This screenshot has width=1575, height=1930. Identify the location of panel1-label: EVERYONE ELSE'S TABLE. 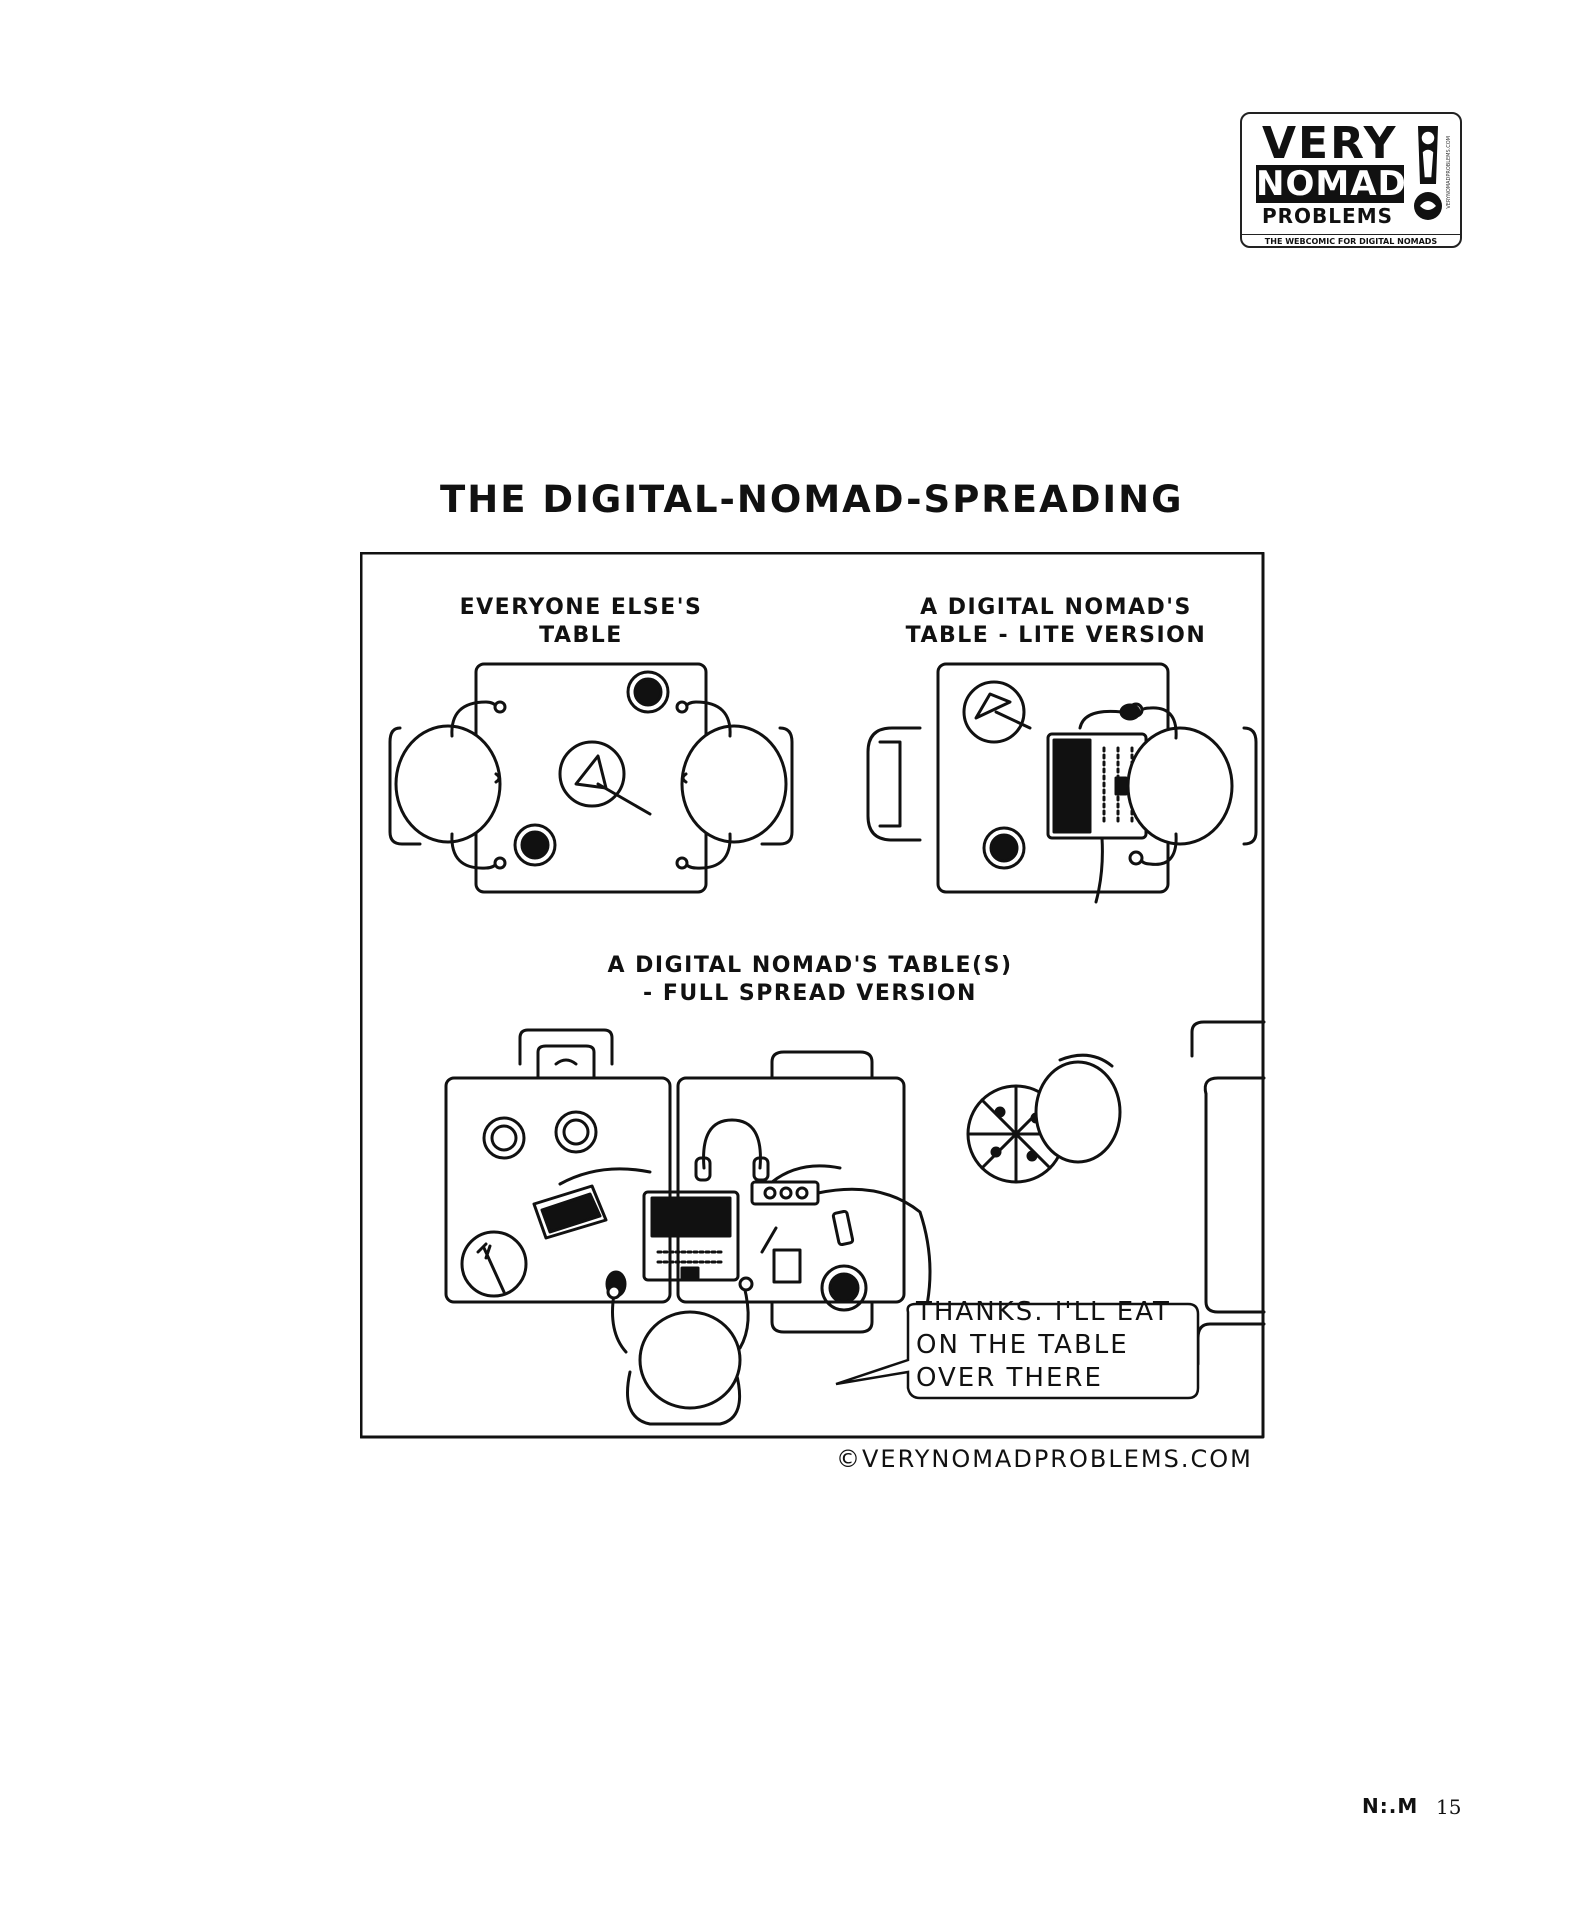
(581, 622).